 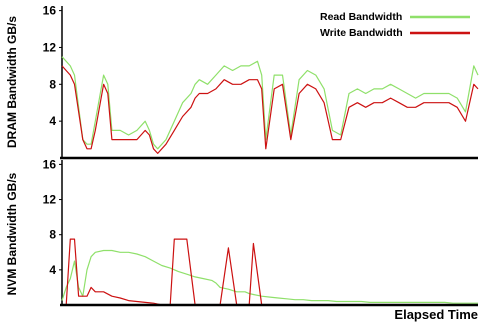 I want to click on legend: Read Bandwidth Write Bandwidth, so click(x=395, y=25).